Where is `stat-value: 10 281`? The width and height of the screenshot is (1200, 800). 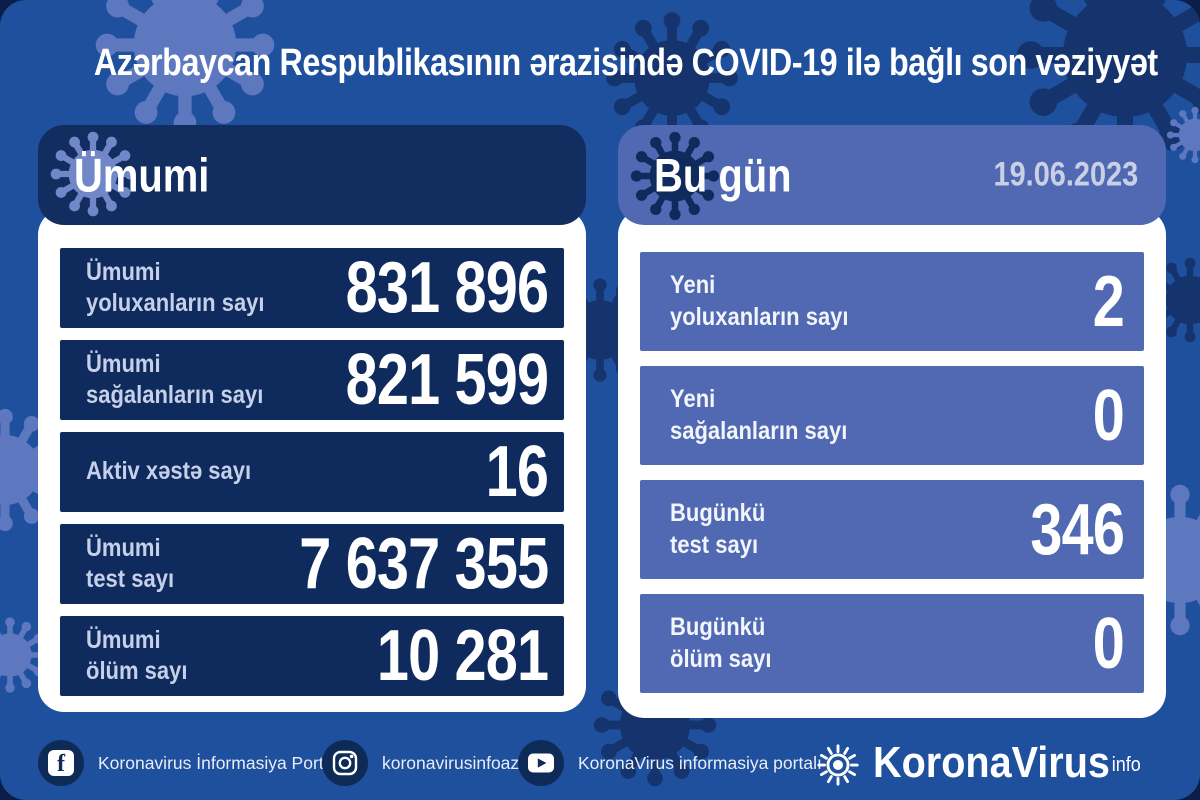 stat-value: 10 281 is located at coordinates (462, 656).